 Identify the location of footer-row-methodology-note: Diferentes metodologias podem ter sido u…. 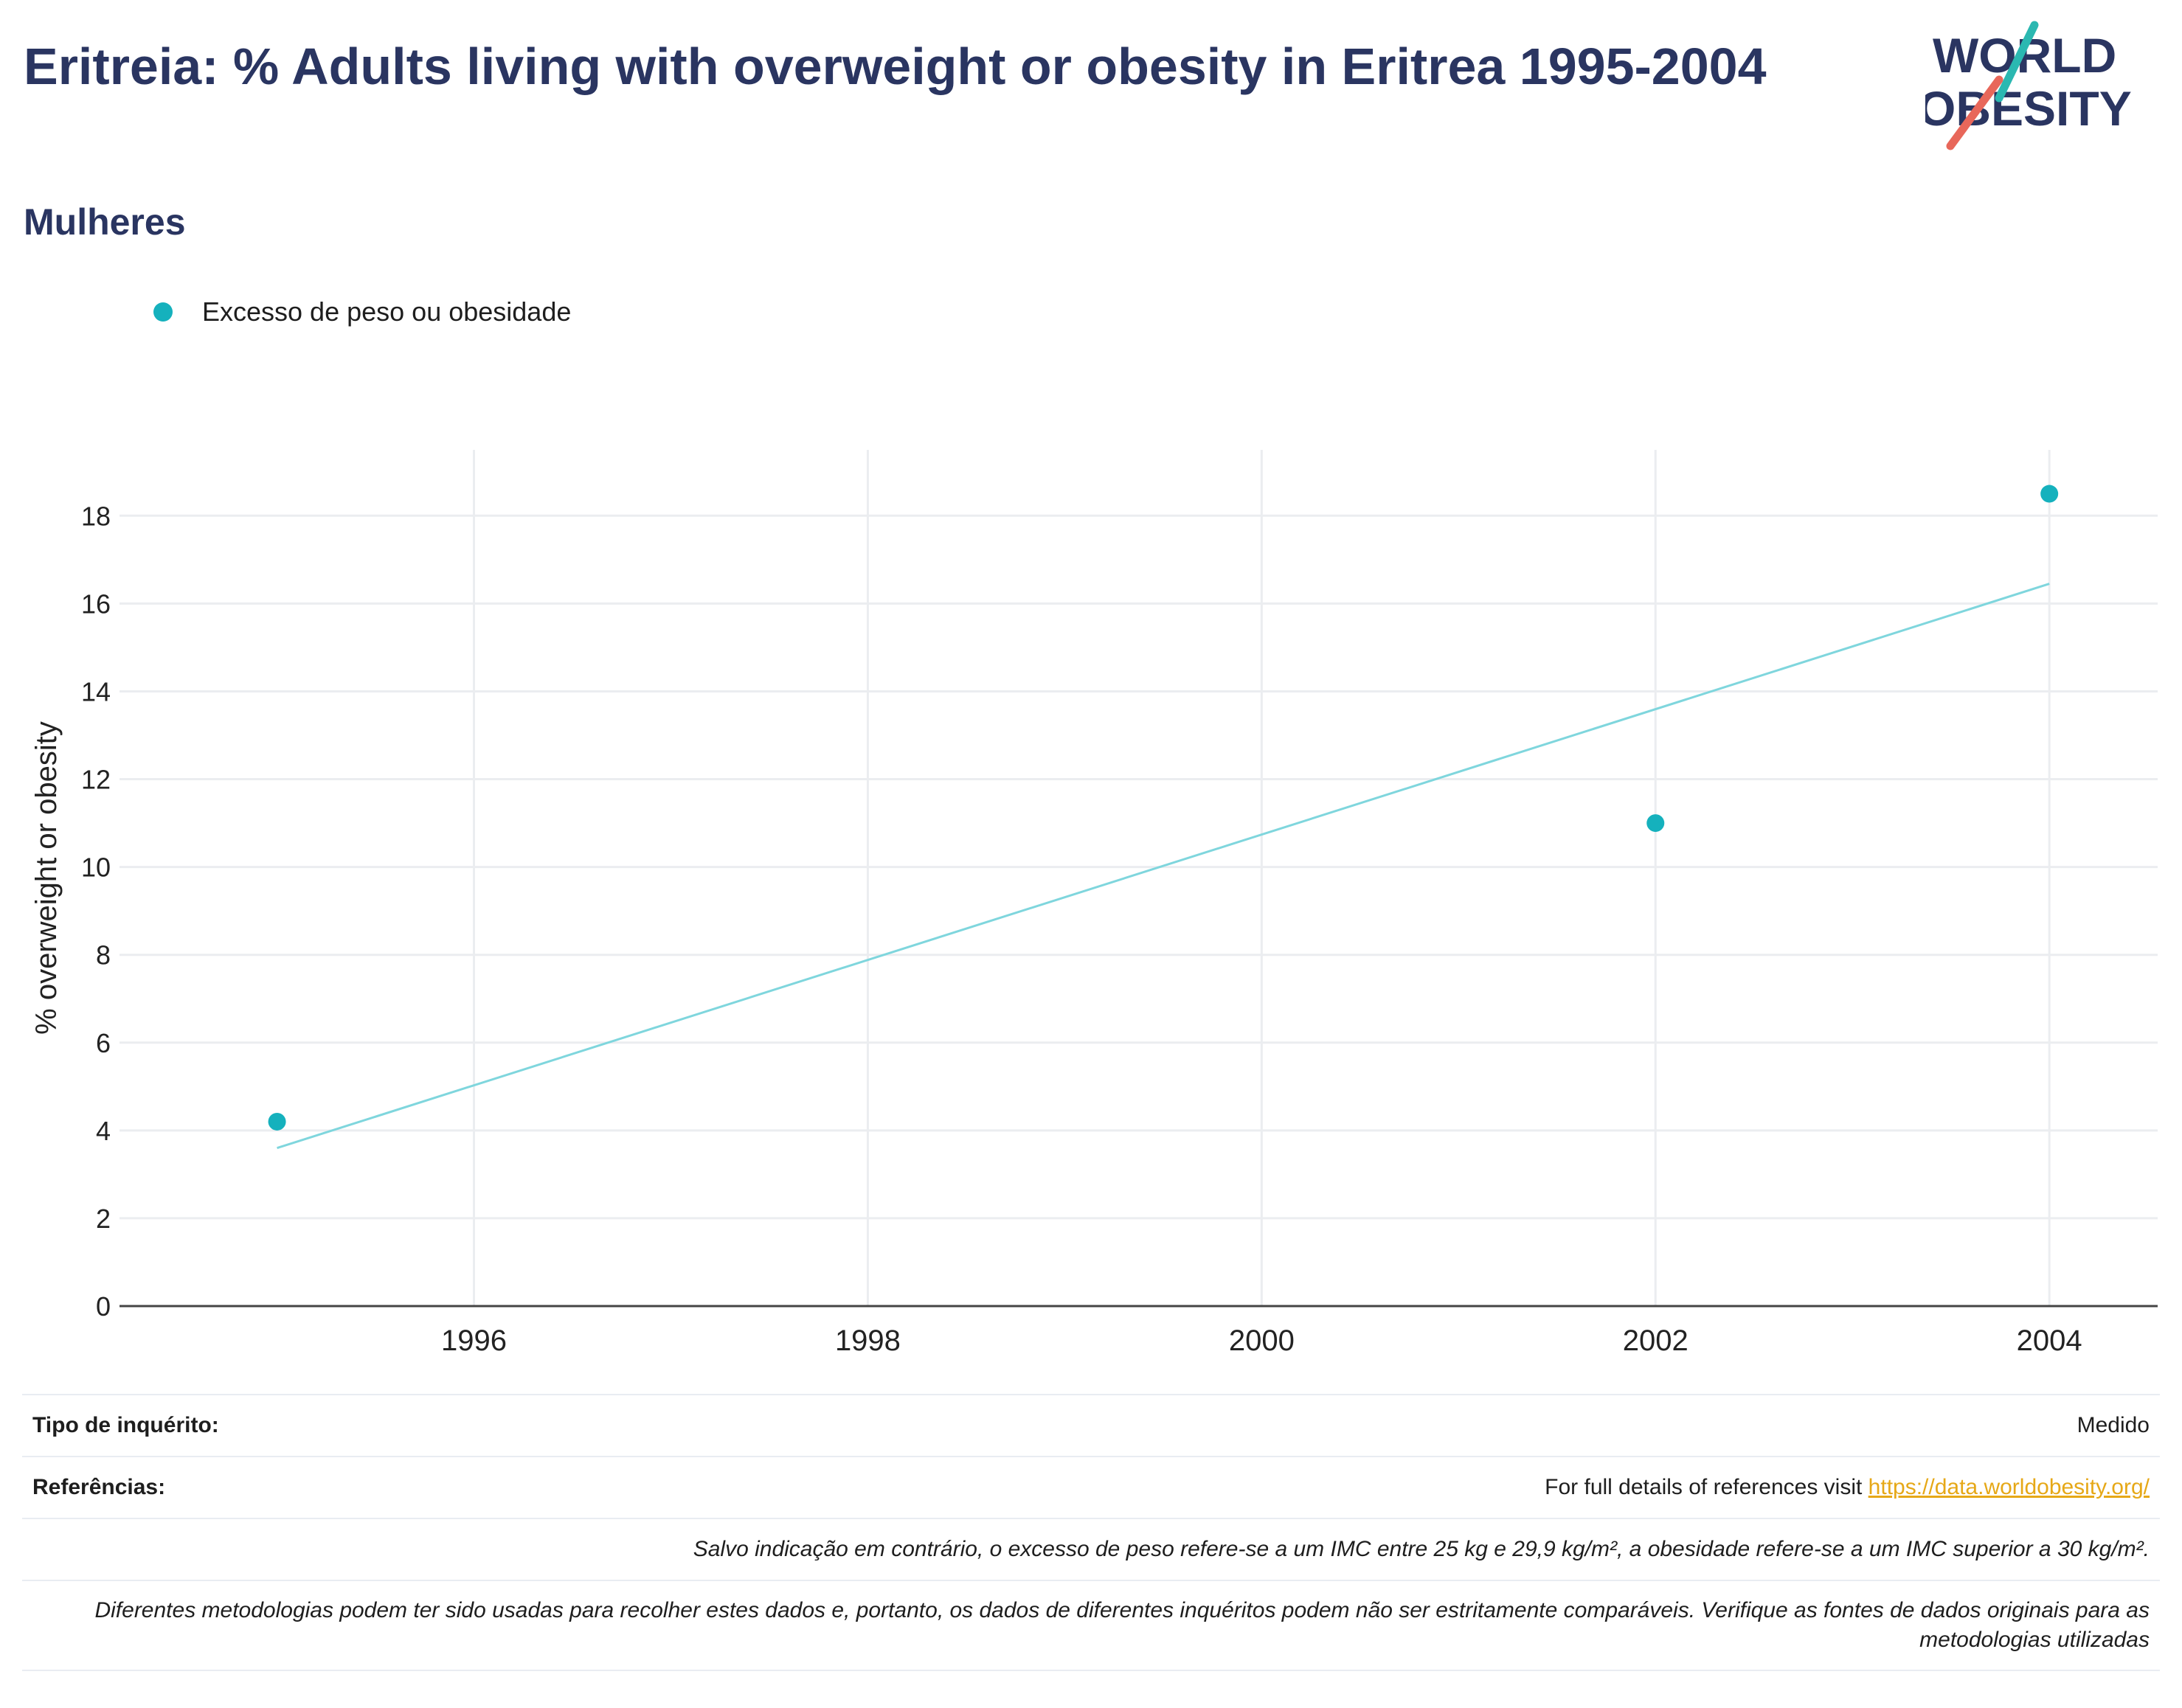
(1091, 1626).